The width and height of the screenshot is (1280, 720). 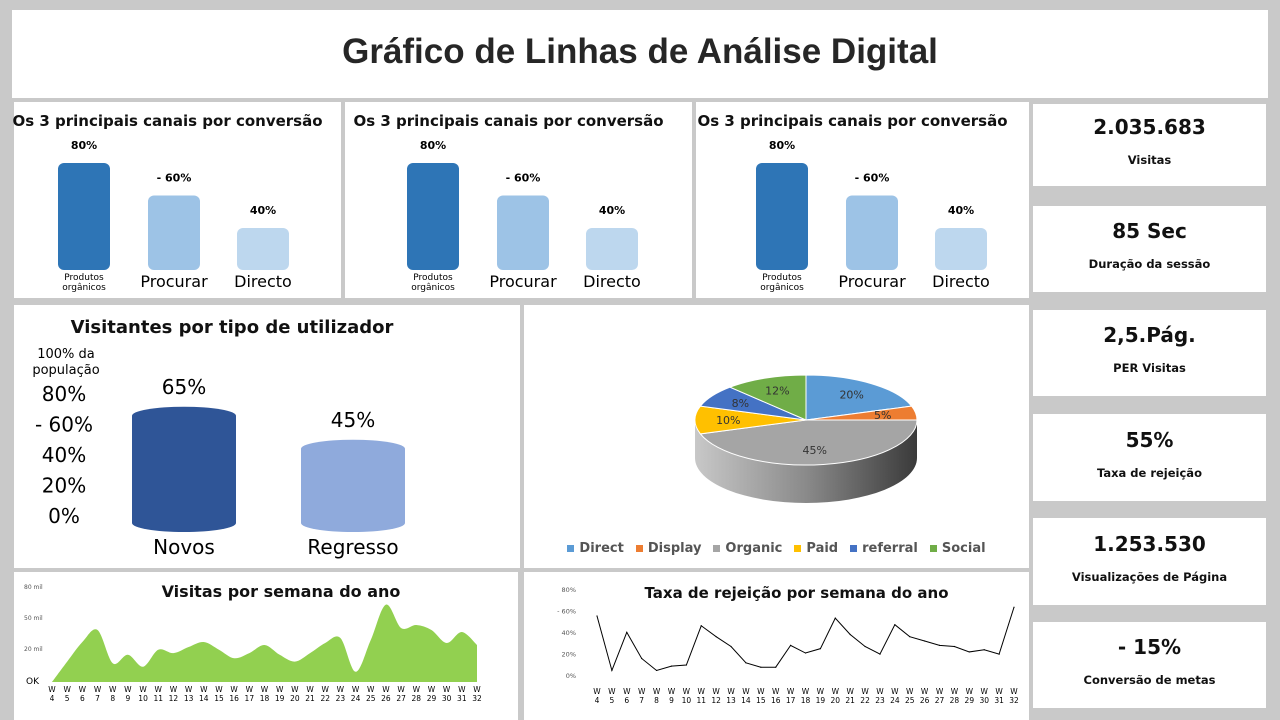 I want to click on data-label: 12%, so click(x=777, y=391).